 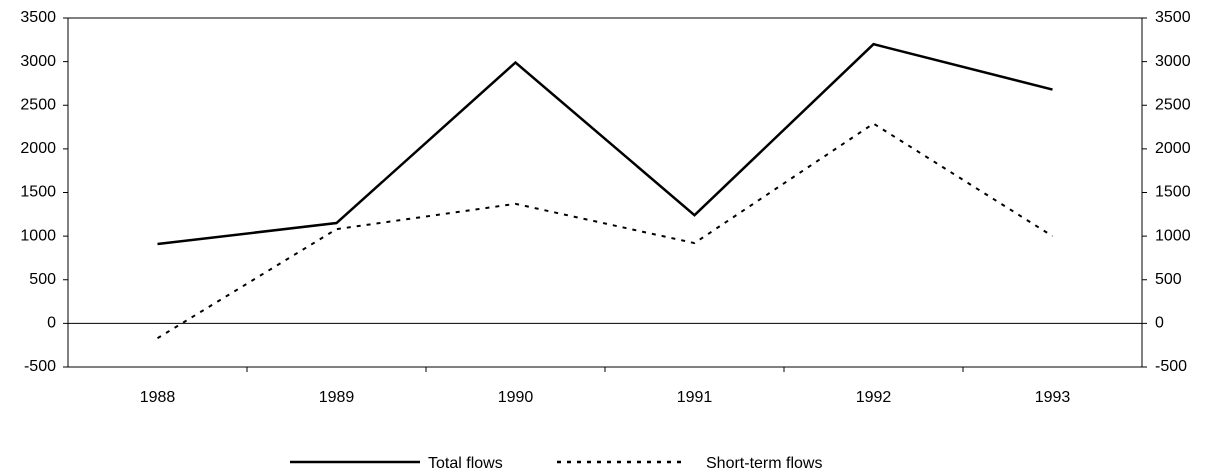 What do you see at coordinates (1159, 323) in the screenshot?
I see `y2-tick-label: 0` at bounding box center [1159, 323].